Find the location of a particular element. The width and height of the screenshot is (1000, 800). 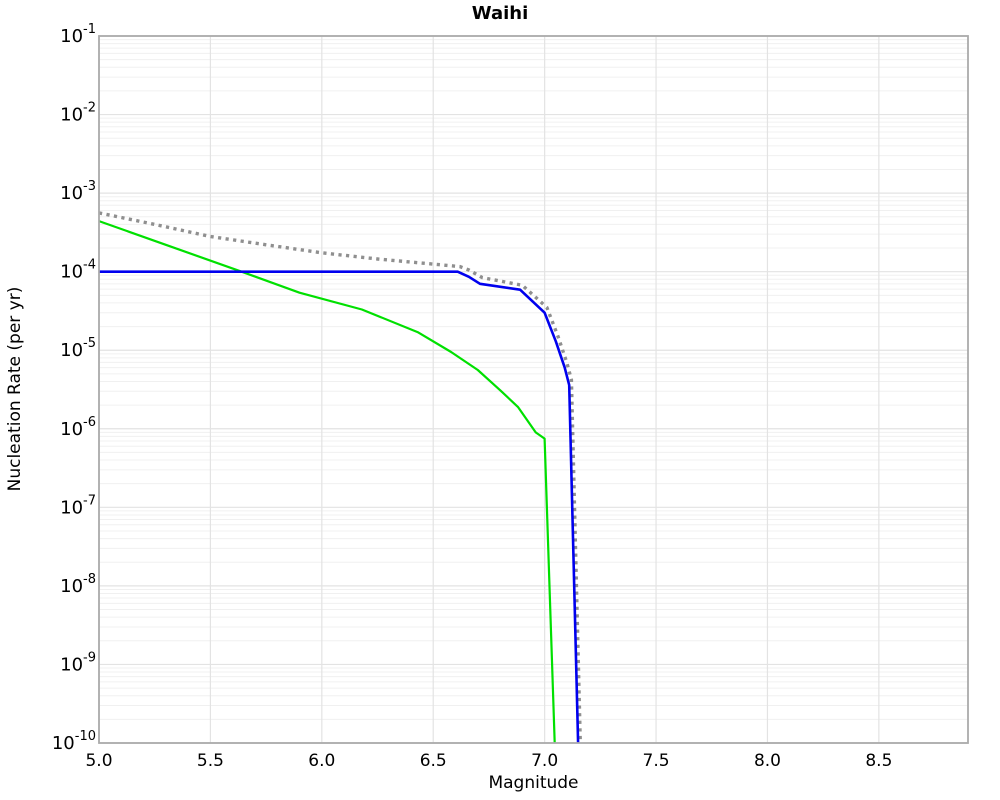

y-tick-label: 10⁻⁹ is located at coordinates (78, 662).